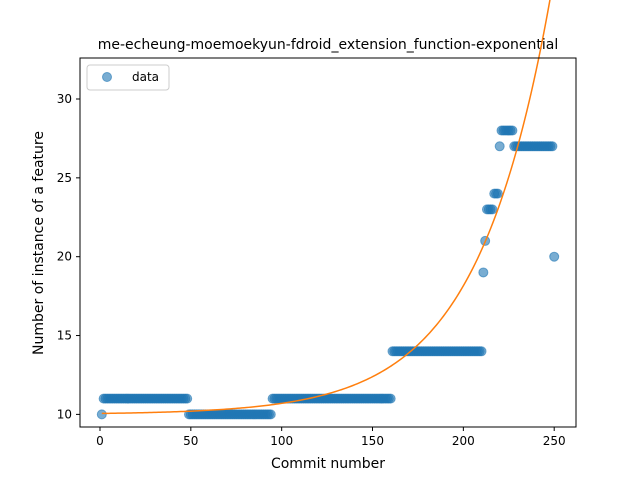  Describe the element at coordinates (100, 441) in the screenshot. I see `x-tick-label: 0` at that location.